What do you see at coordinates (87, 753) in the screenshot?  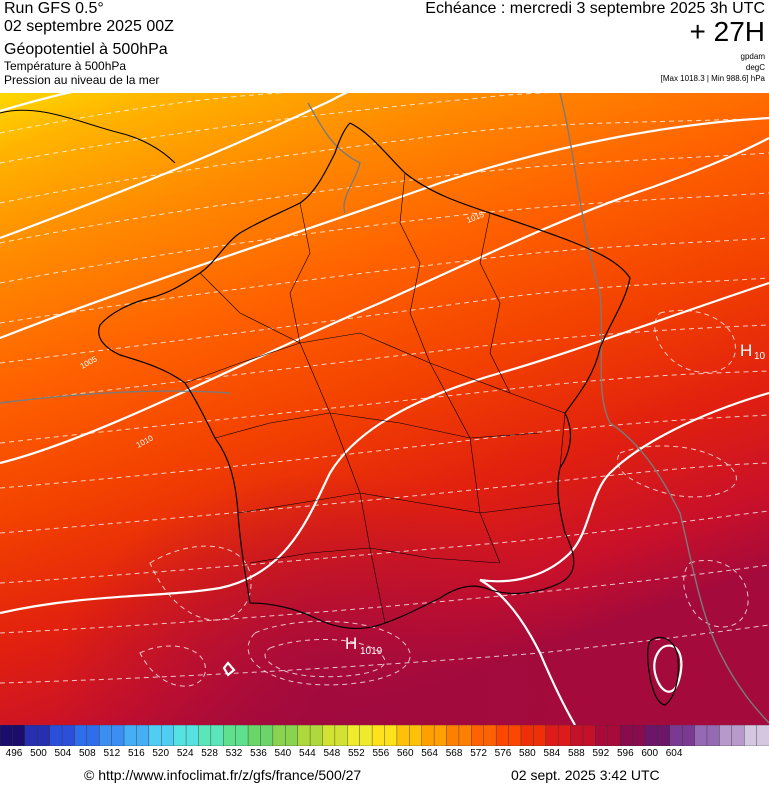 I see `color-scale-tick-label: 508` at bounding box center [87, 753].